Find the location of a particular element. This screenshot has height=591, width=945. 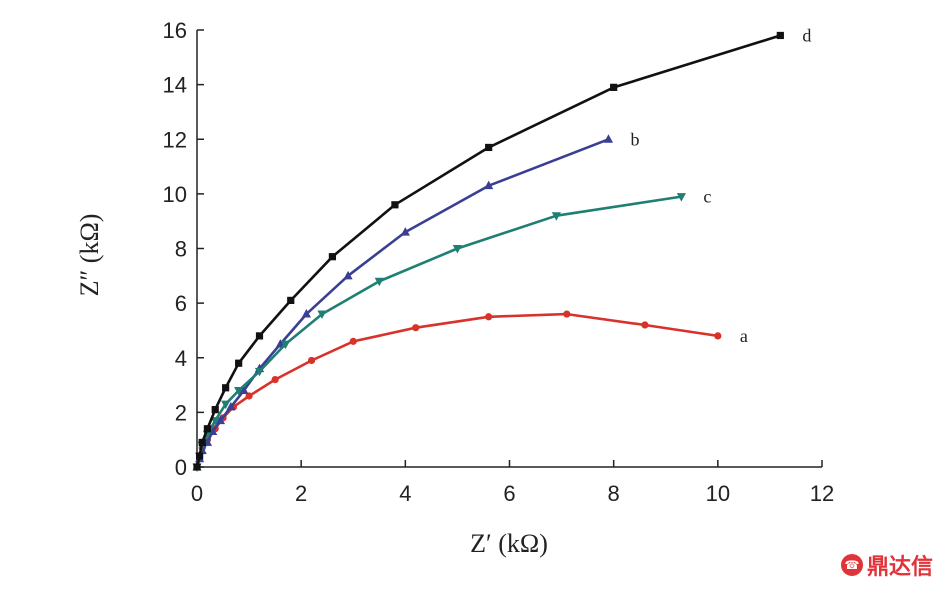

y-tick-label: 16 is located at coordinates (175, 30).